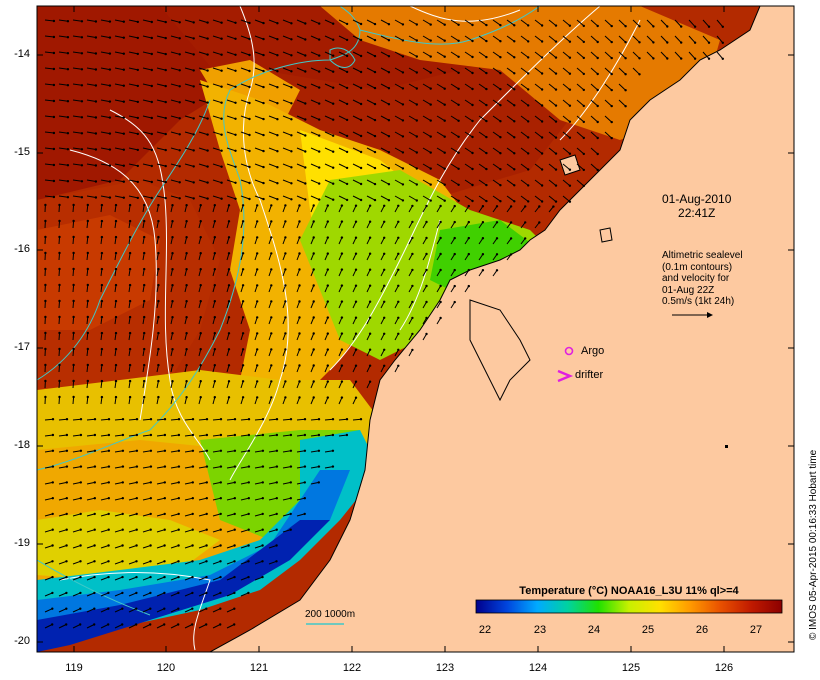 The width and height of the screenshot is (820, 680). What do you see at coordinates (22, 249) in the screenshot?
I see `lat-tick-label: -16` at bounding box center [22, 249].